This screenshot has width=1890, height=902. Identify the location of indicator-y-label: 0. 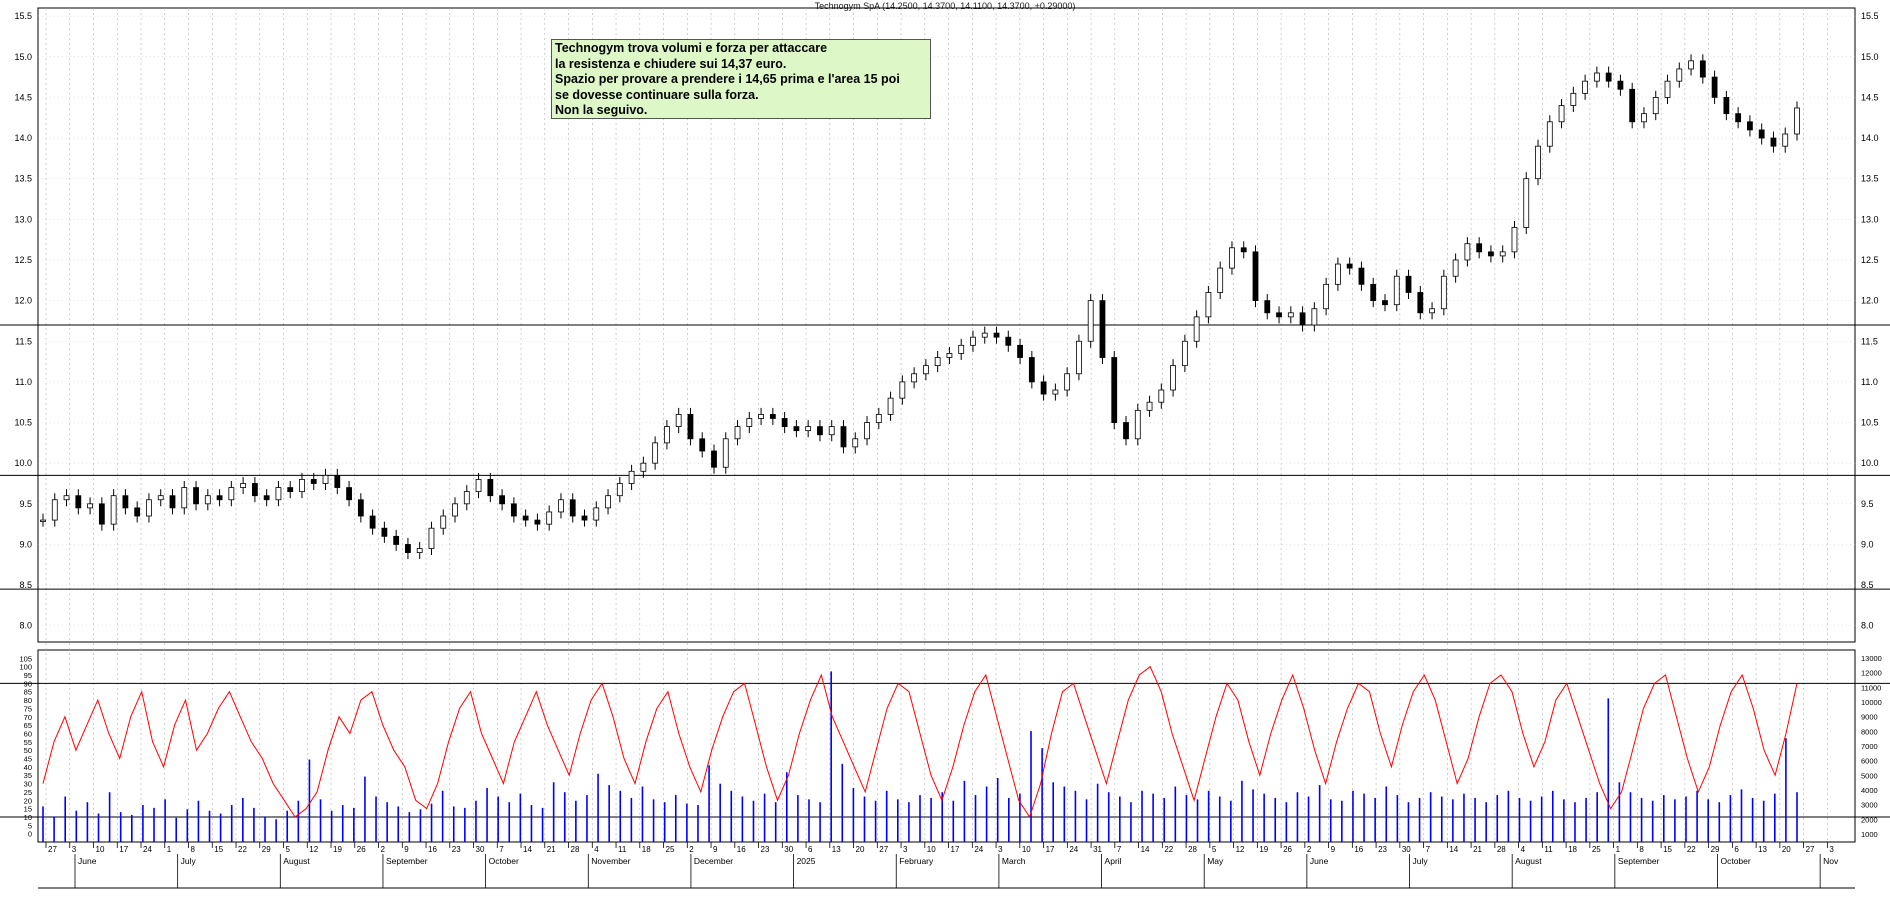
(30, 834).